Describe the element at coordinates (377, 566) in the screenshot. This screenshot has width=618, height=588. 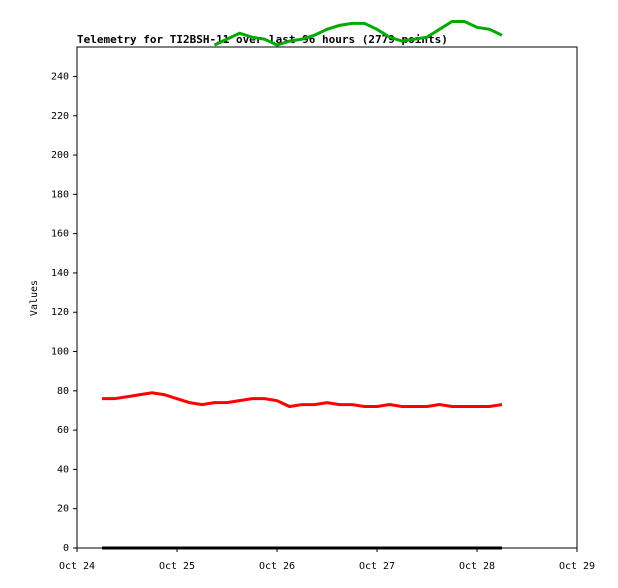
I see `x-tick-label: Oct 27` at that location.